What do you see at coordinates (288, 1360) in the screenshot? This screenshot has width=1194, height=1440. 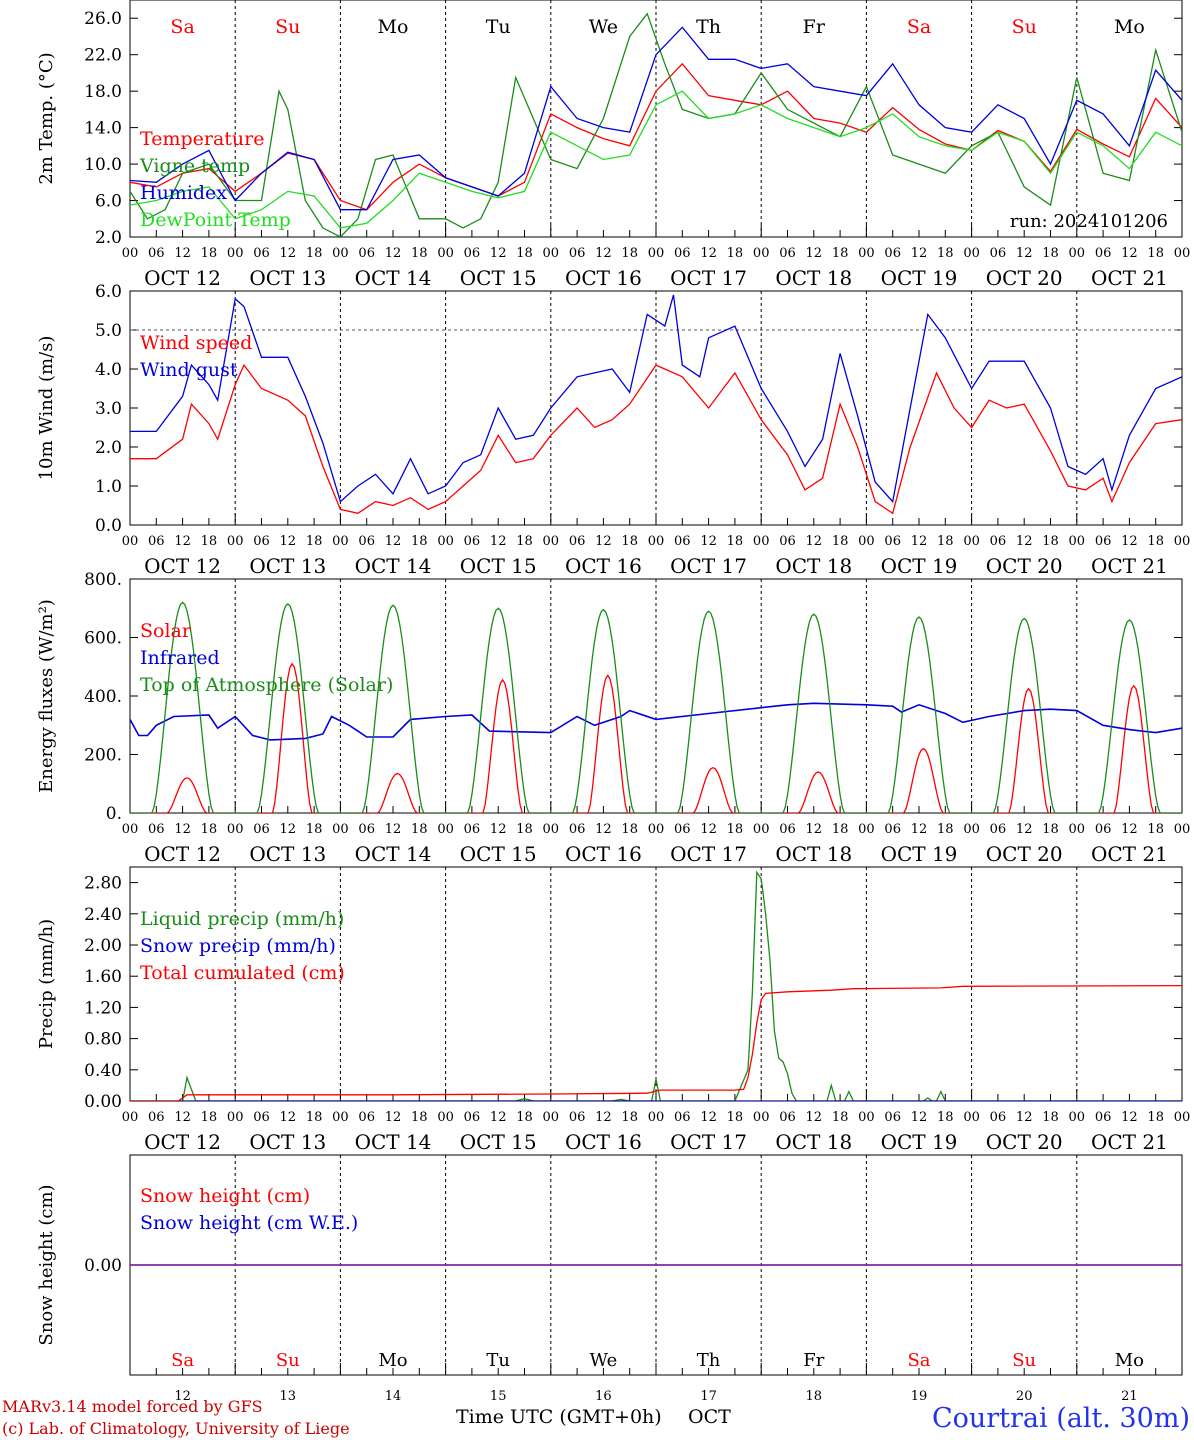 I see `day-name-bottom: Su` at bounding box center [288, 1360].